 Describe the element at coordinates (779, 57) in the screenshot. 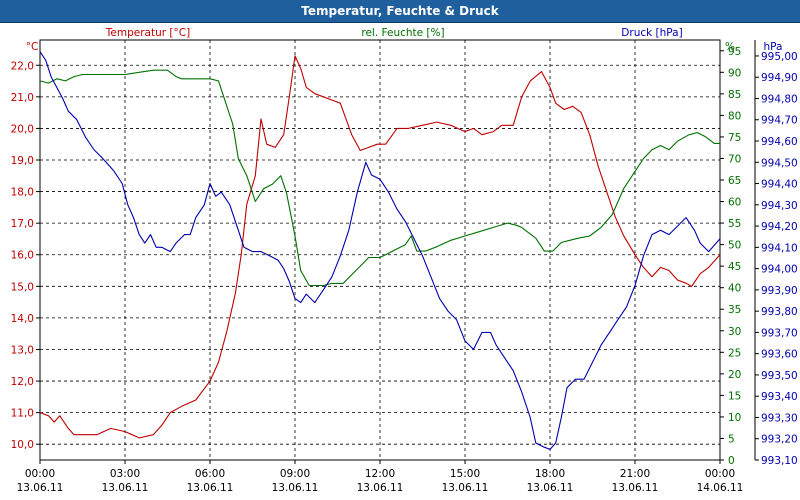

I see `pressure-tick-label: 995,00` at that location.